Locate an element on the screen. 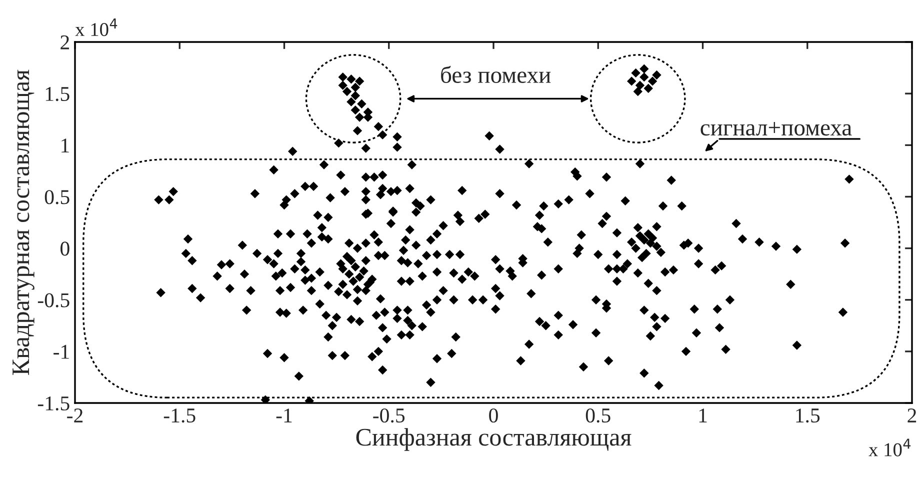 The image size is (922, 483). y-tick-label: -0.5 is located at coordinates (54, 300).